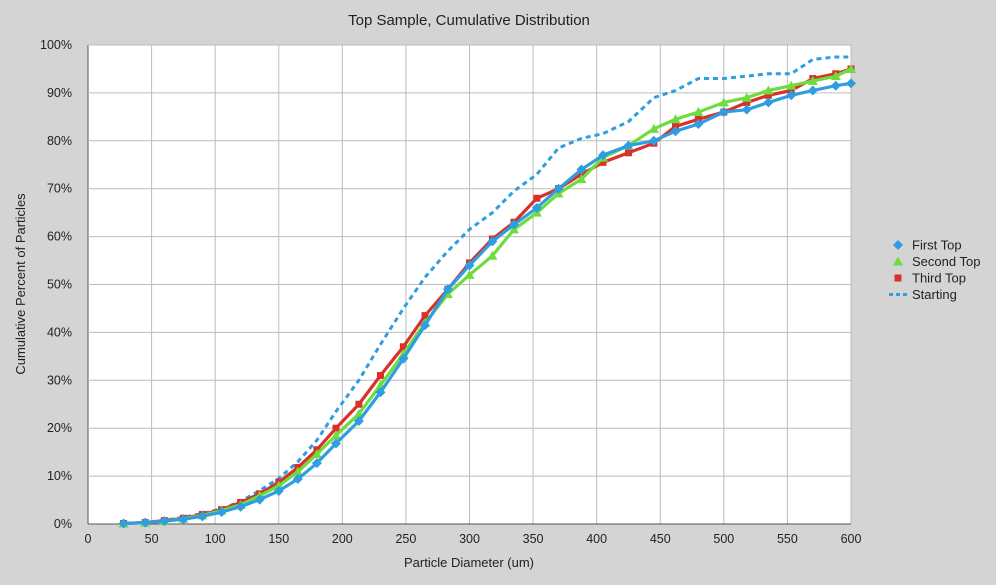  I want to click on x-tick-label: 550, so click(787, 539).